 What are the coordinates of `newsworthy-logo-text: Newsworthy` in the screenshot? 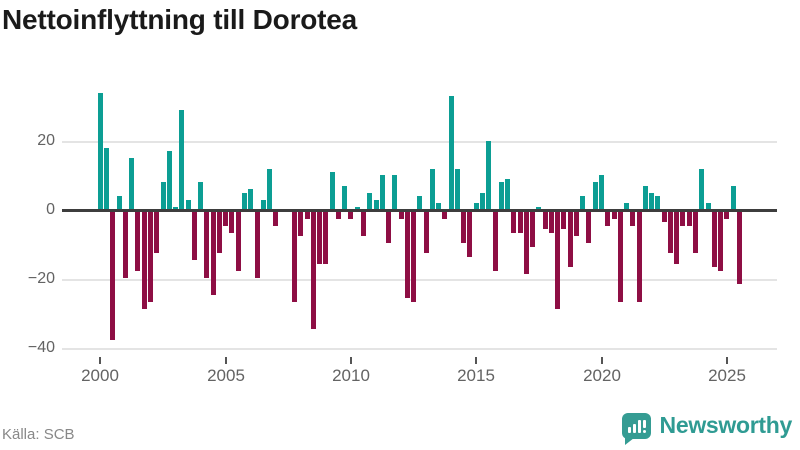 It's located at (726, 425).